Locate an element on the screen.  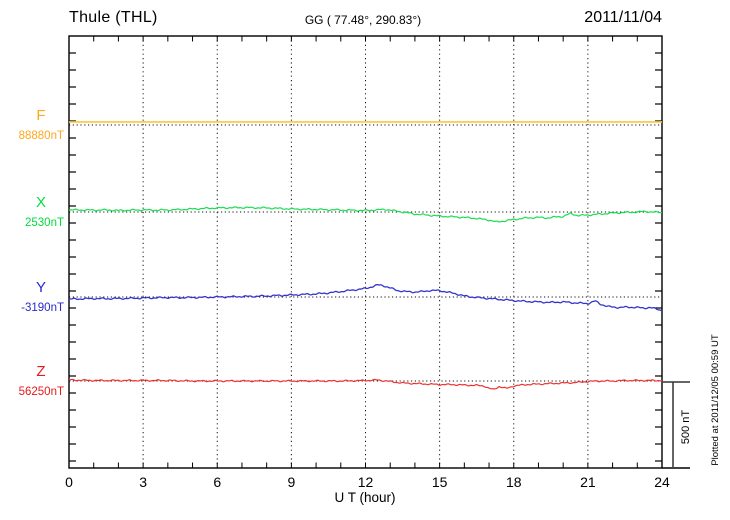
scale-bar-label: 500 nT is located at coordinates (686, 427).